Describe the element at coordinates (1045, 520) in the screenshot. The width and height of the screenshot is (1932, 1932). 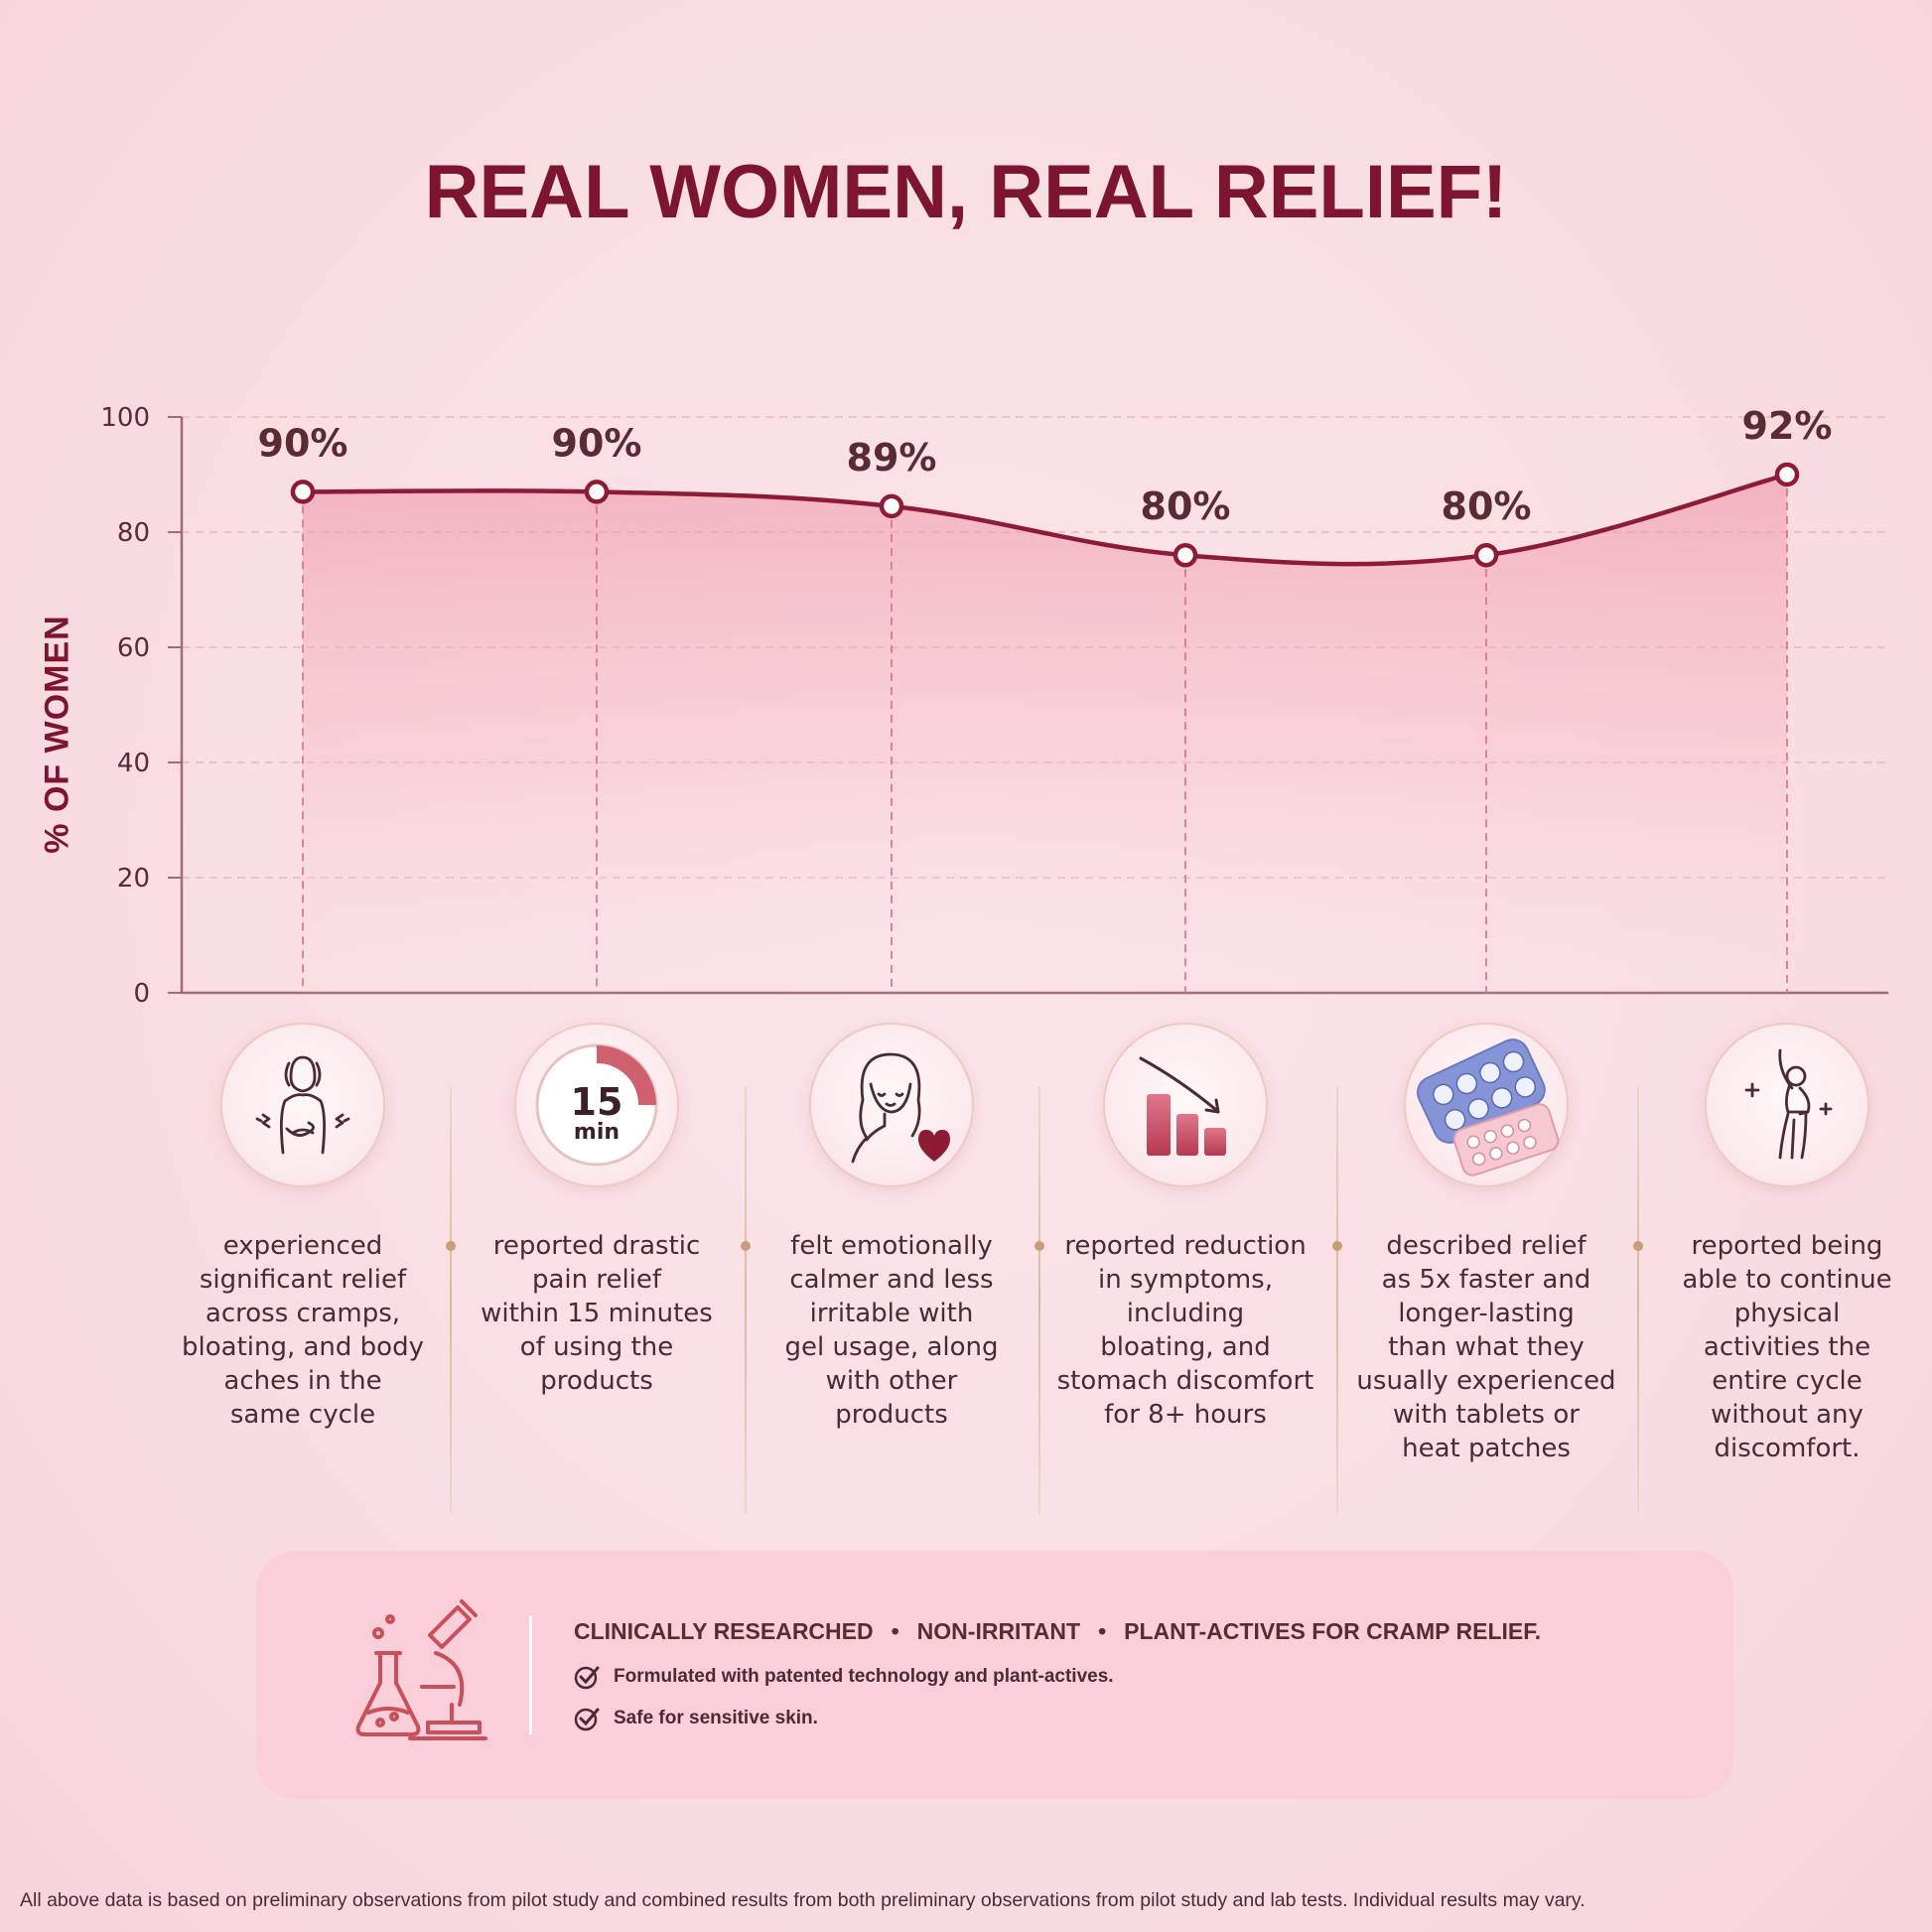
I see `series-line` at that location.